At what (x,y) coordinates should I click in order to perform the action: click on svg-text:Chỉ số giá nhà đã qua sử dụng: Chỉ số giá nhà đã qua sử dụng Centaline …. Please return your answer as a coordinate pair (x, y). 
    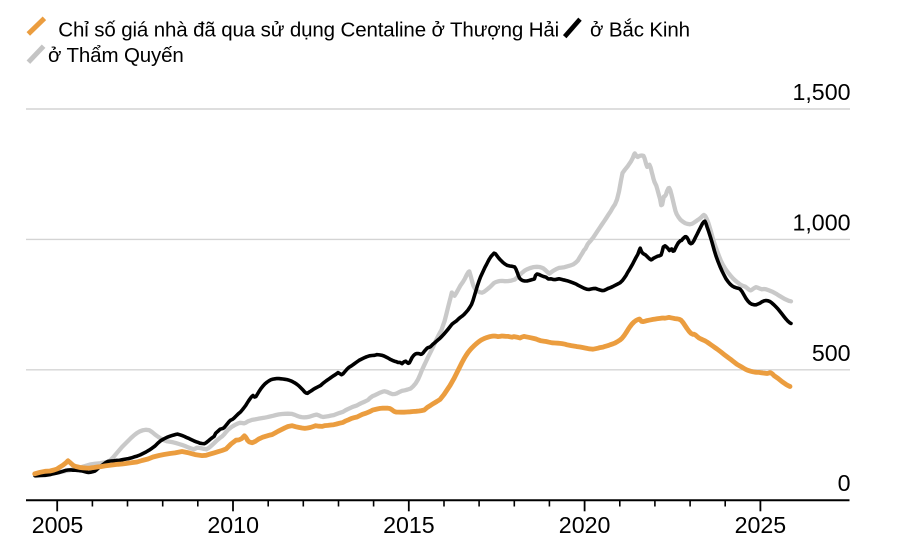
    Looking at the image, I should click on (308, 30).